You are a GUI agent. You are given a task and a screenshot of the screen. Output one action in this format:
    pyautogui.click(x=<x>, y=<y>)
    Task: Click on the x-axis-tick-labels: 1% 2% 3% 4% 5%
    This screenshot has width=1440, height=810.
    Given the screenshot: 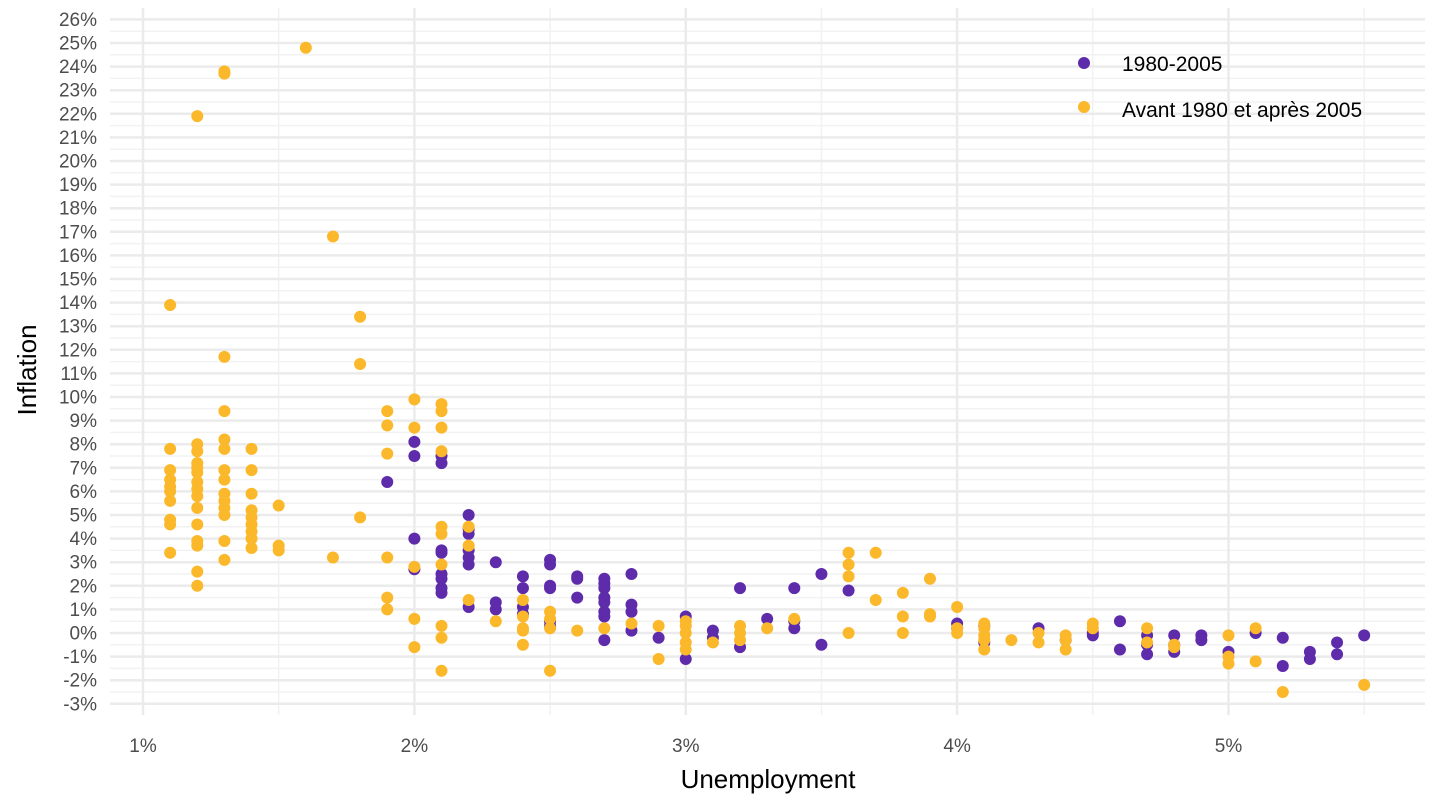 What is the action you would take?
    pyautogui.click(x=685, y=746)
    